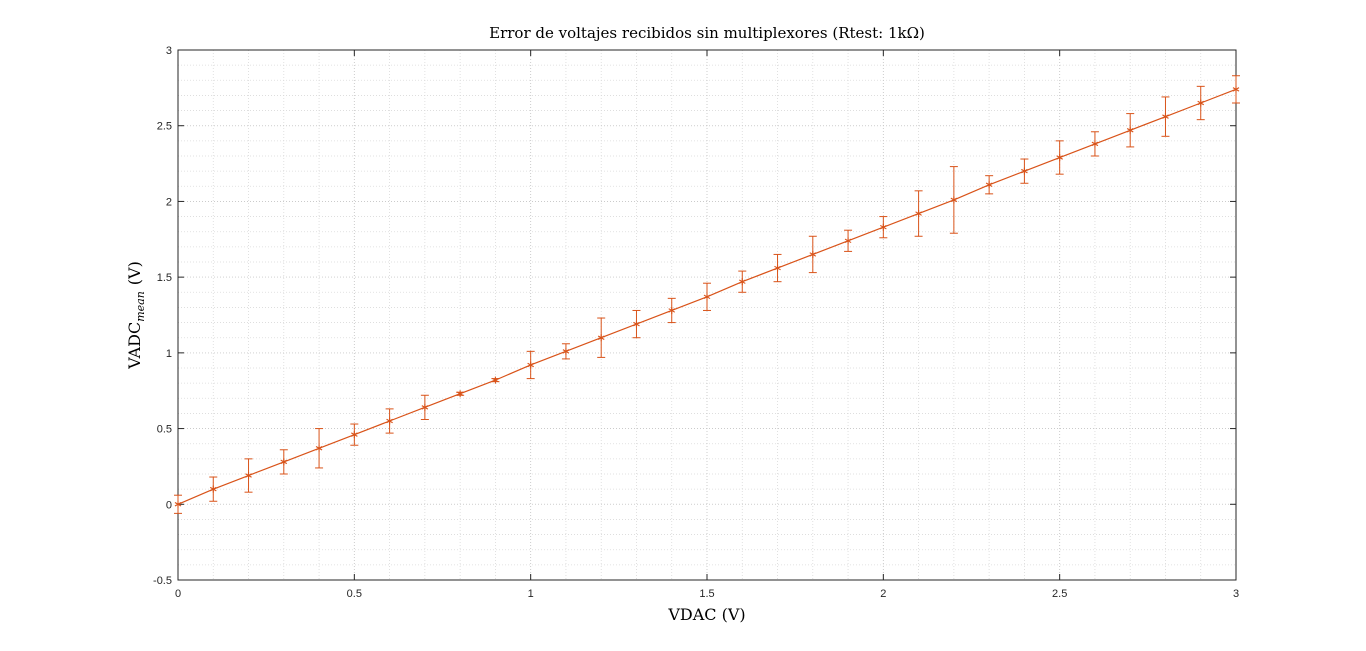 This screenshot has width=1366, height=651. Describe the element at coordinates (178, 594) in the screenshot. I see `x-tick-label: 0` at that location.